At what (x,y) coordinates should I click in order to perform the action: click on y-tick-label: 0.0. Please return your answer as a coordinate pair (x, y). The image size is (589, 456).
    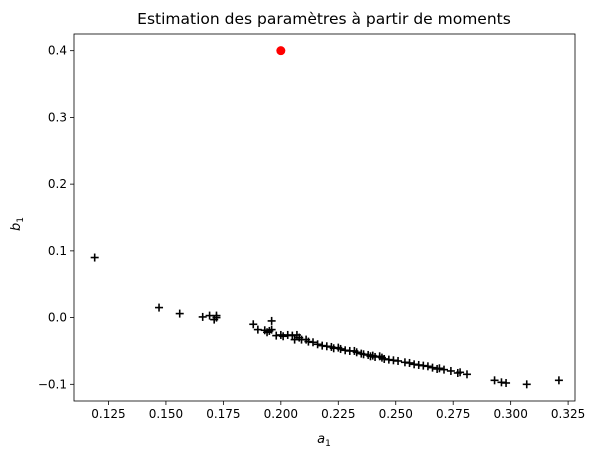
    Looking at the image, I should click on (57, 318).